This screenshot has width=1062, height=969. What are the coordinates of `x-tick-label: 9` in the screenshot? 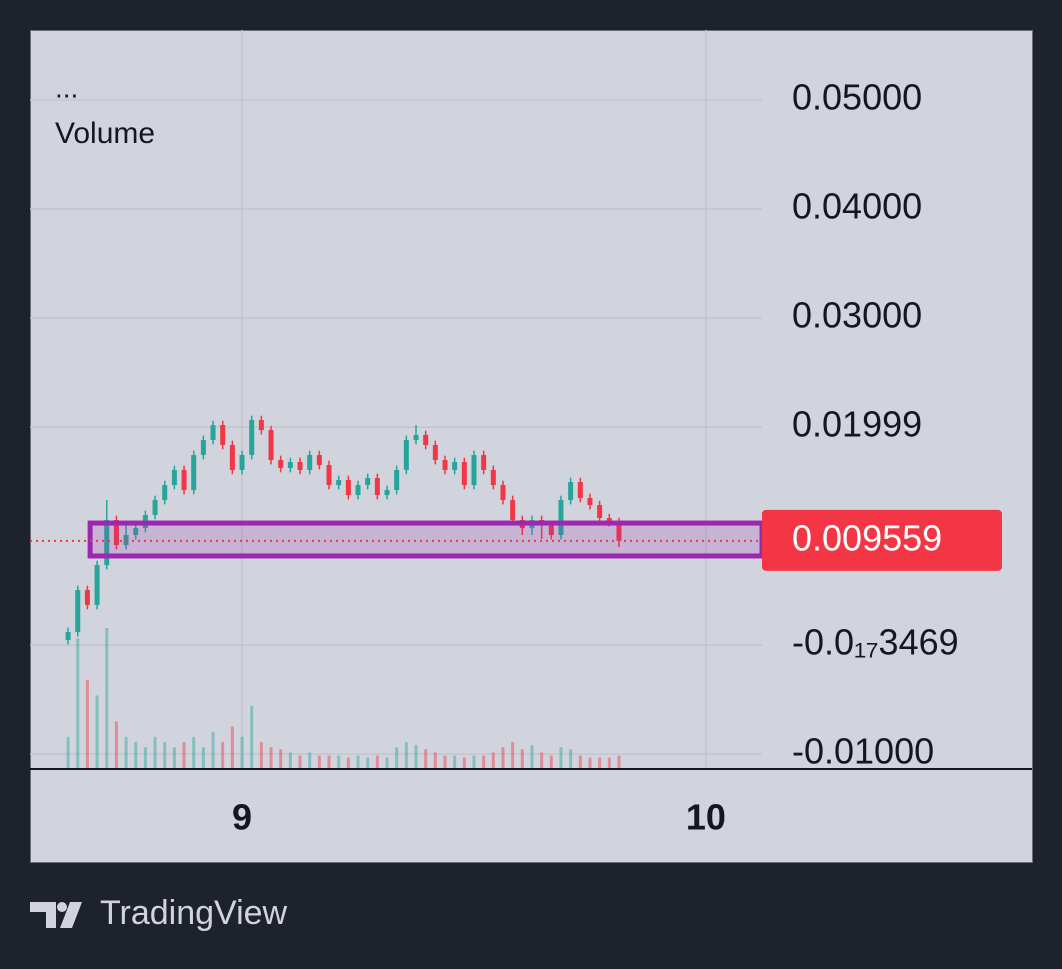 It's located at (242, 817).